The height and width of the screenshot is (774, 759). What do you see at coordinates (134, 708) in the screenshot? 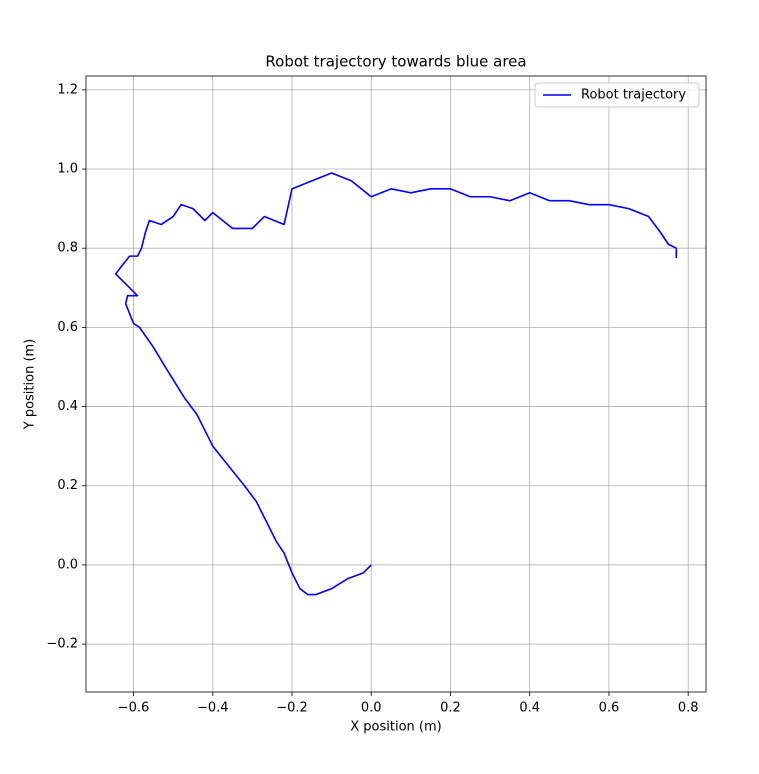
I see `x-tick-label: −0.6` at bounding box center [134, 708].